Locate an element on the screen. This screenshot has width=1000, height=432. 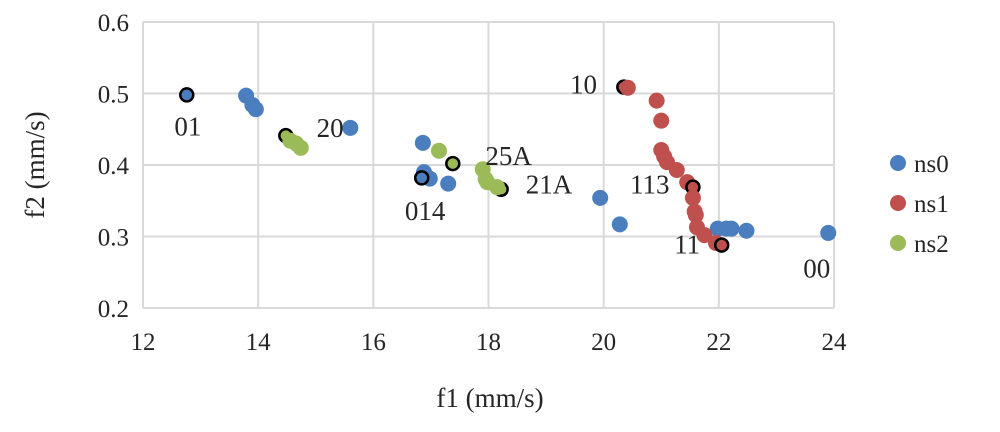
point-annotation: 00 is located at coordinates (816, 268).